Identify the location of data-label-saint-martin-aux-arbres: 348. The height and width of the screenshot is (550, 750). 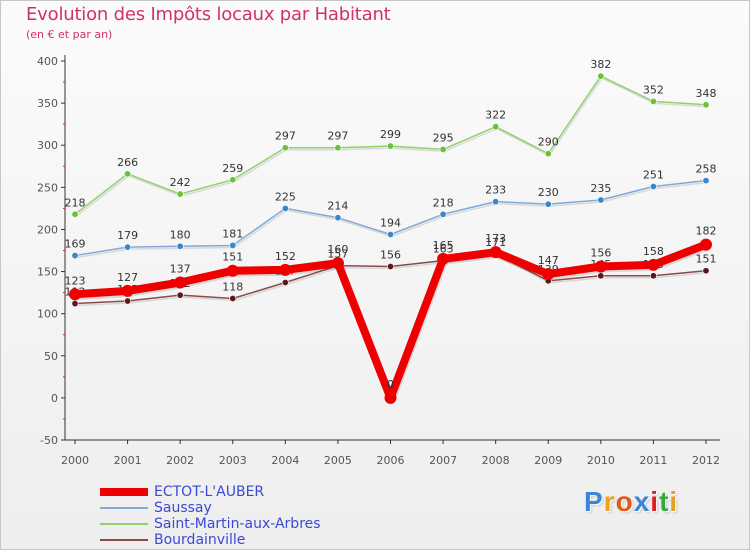
(706, 93).